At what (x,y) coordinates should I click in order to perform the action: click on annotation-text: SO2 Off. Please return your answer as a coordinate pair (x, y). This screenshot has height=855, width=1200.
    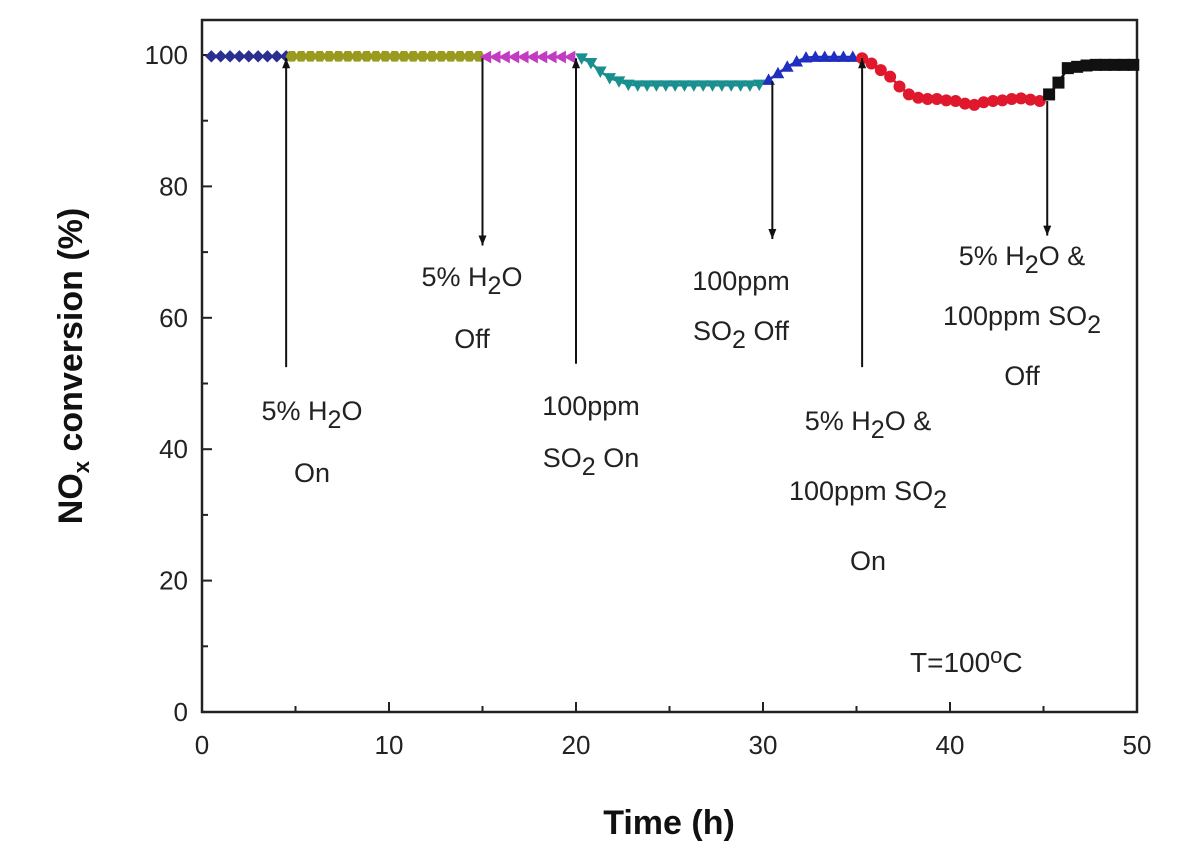
    Looking at the image, I should click on (741, 335).